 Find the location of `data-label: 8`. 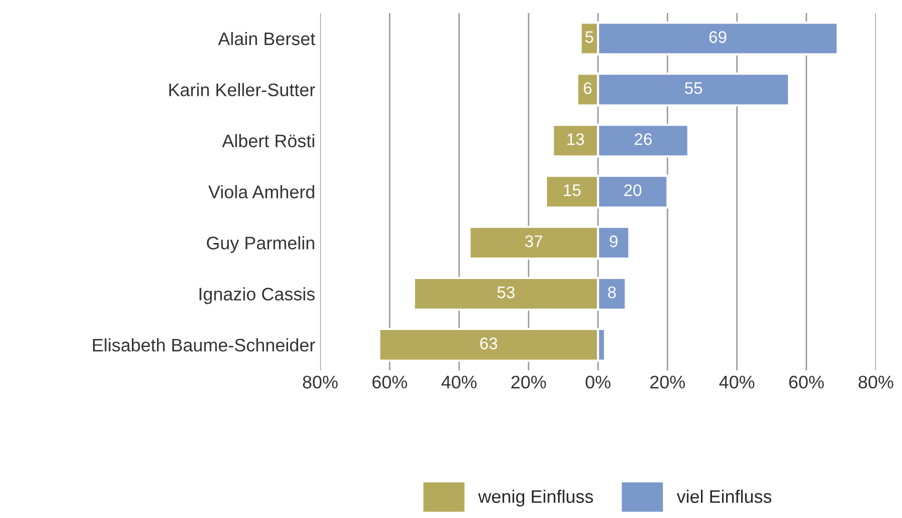

data-label: 8 is located at coordinates (612, 292).